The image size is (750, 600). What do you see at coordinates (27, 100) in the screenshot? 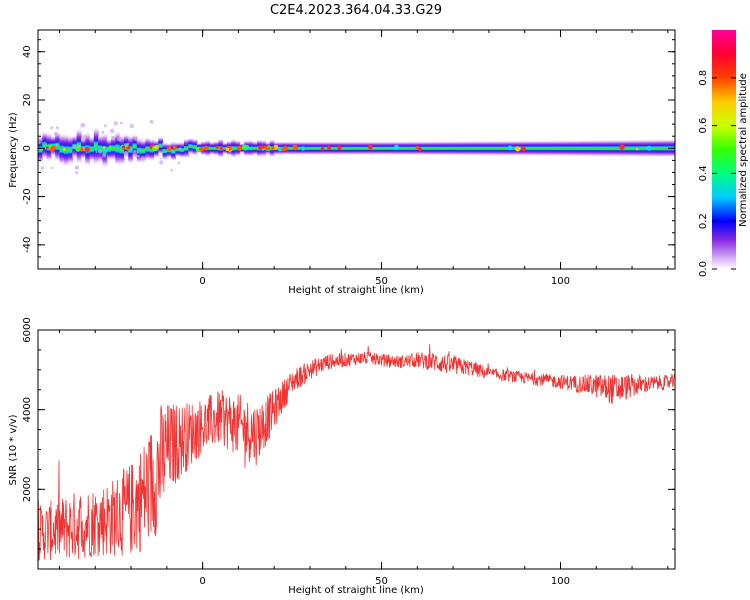
I see `spectrogram-ytick-label: 20` at bounding box center [27, 100].